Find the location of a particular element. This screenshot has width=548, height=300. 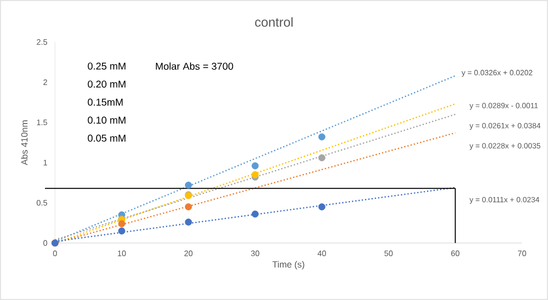

annotation: 0.10 mM is located at coordinates (107, 120).